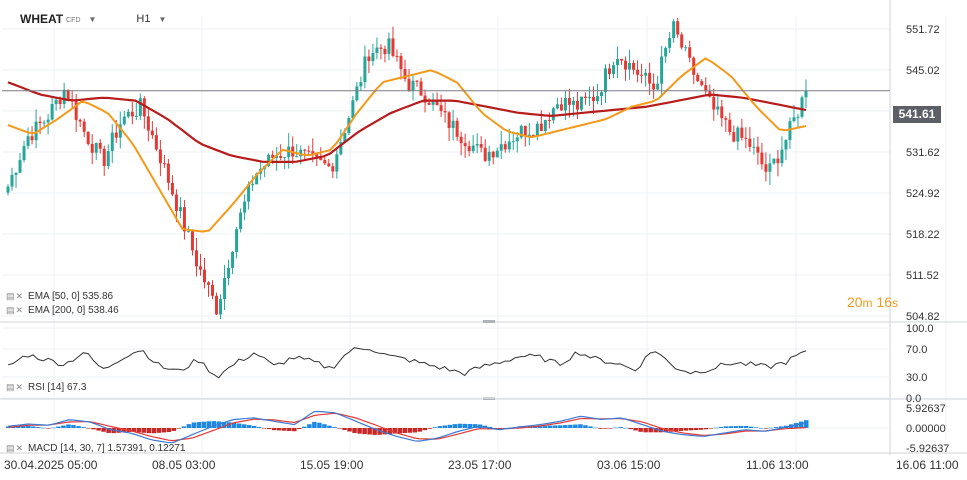 The width and height of the screenshot is (967, 480). I want to click on ema200-legend: ▤✕ EMA [200, 0] 538.46, so click(62, 310).